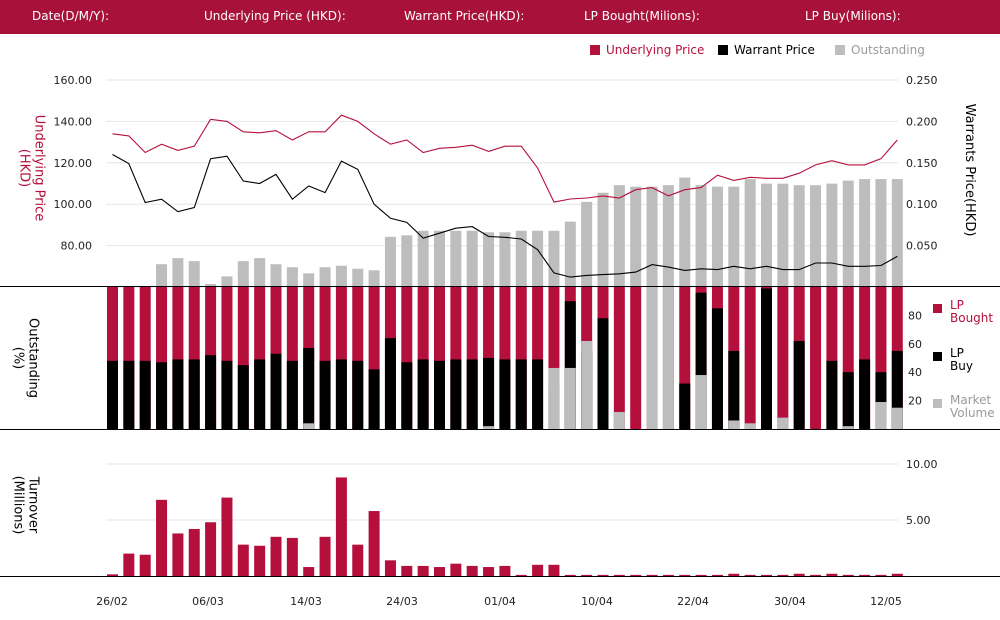 The image size is (1000, 620). What do you see at coordinates (922, 464) in the screenshot?
I see `turnover-tick-label: 10.00` at bounding box center [922, 464].